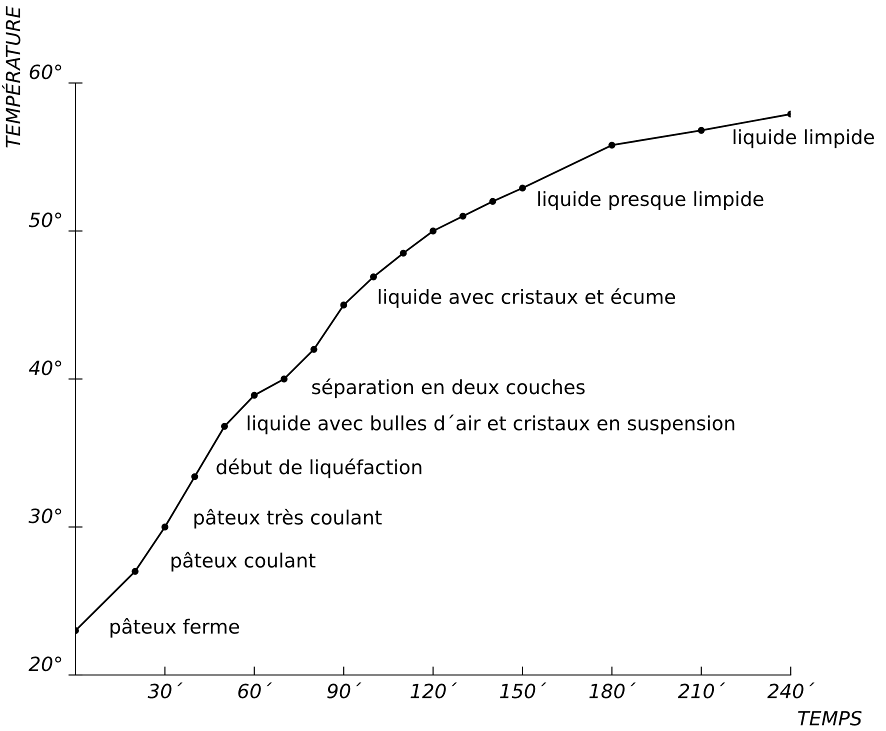  I want to click on y-tick-label: 50°, so click(45, 220).